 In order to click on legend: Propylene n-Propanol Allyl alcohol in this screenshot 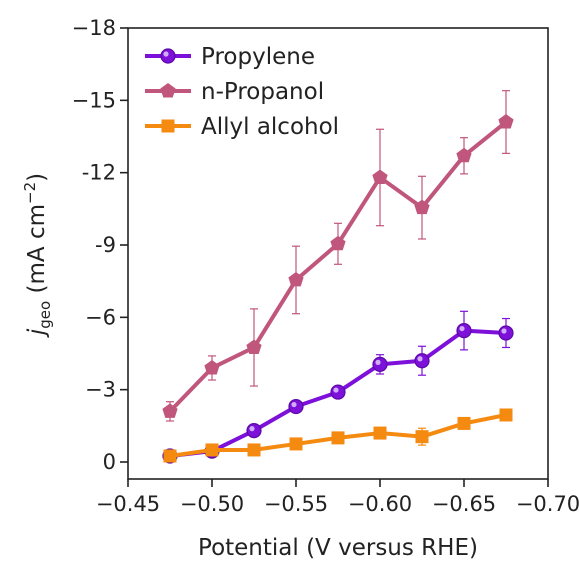, I will do `click(242, 92)`.